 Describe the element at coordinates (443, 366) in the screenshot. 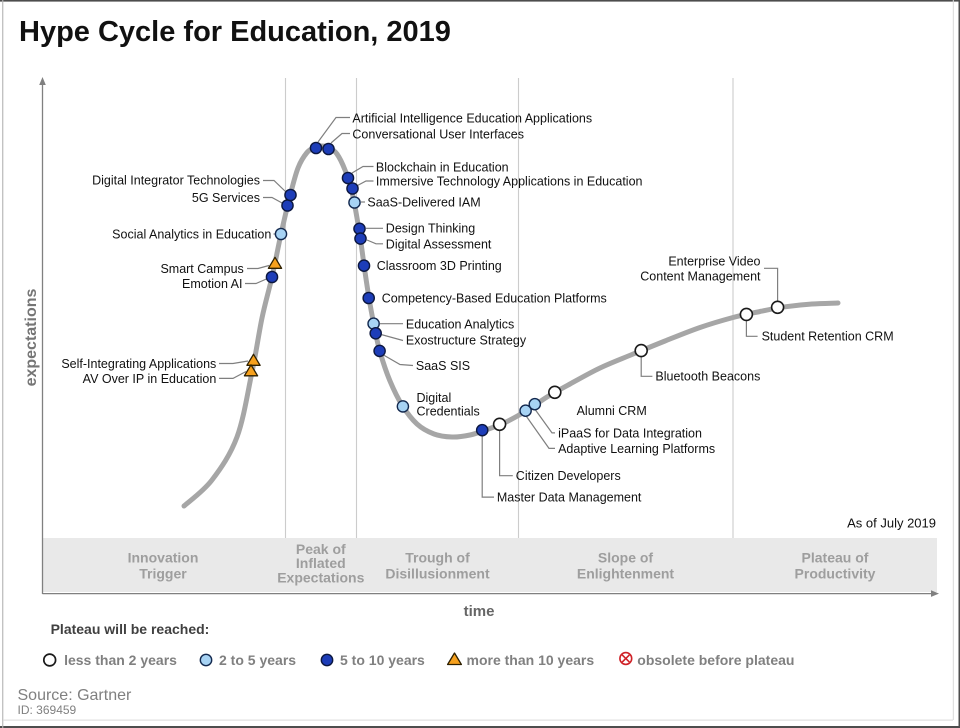

I see `svg-text: SaaS SIS` at that location.